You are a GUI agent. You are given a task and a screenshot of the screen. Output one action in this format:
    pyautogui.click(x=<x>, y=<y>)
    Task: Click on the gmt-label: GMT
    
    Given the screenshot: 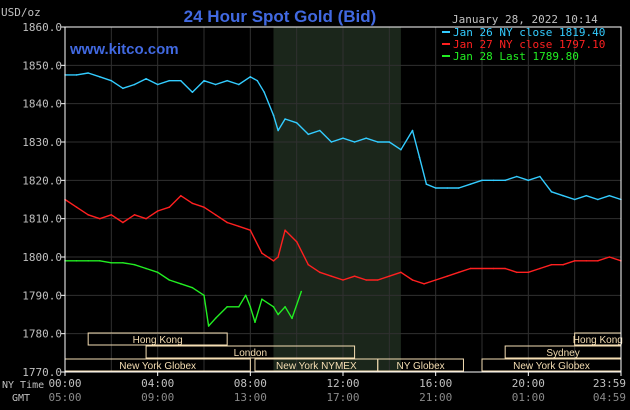 What is the action you would take?
    pyautogui.click(x=21, y=398)
    